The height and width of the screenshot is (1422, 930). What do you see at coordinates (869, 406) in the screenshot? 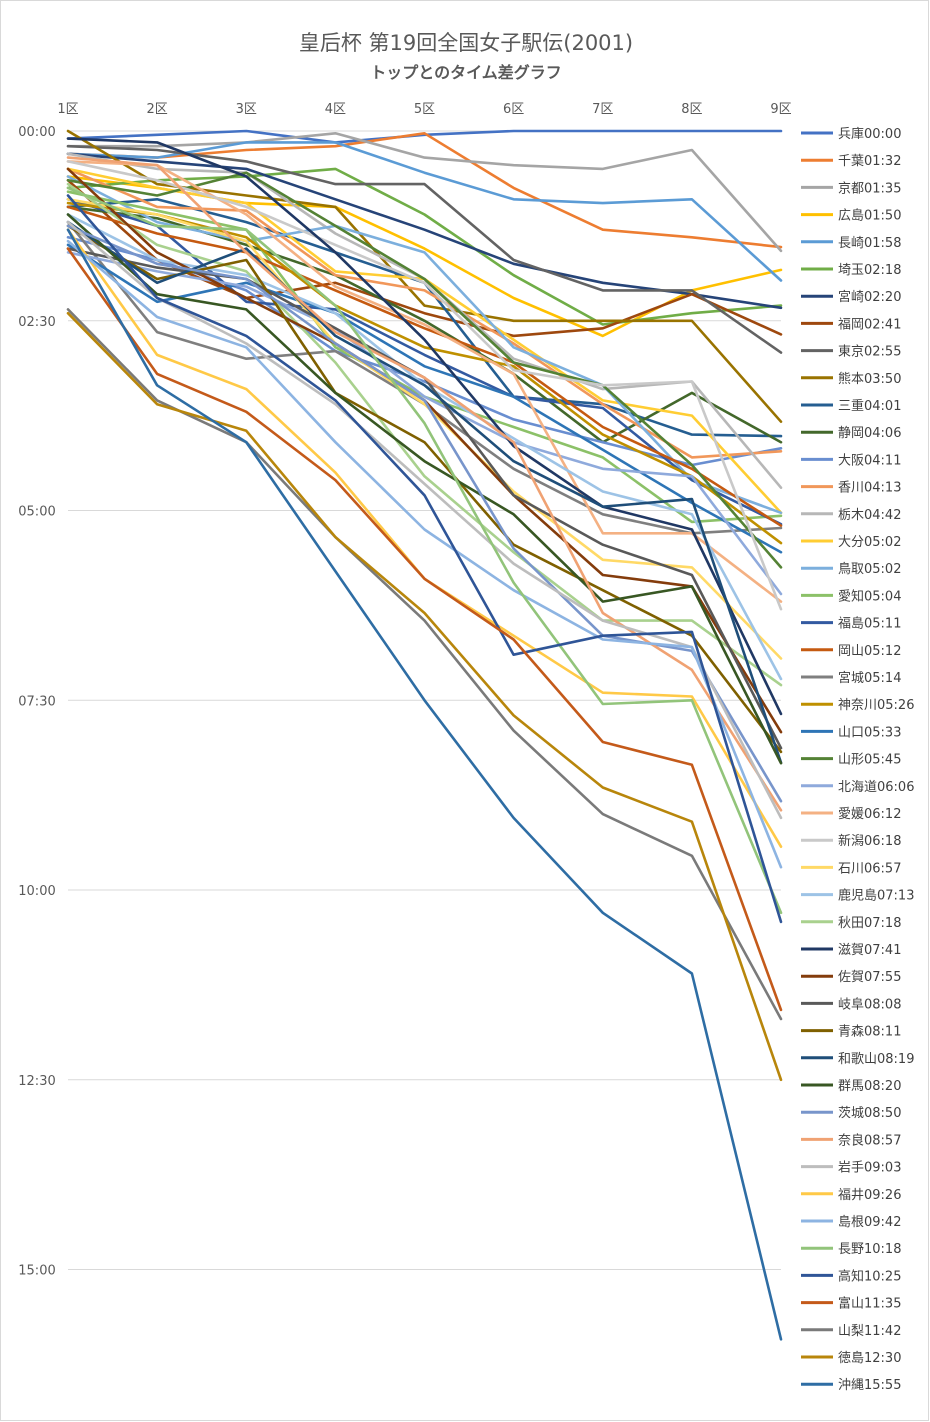
I see `legend-entry: 三重04:01` at bounding box center [869, 406].